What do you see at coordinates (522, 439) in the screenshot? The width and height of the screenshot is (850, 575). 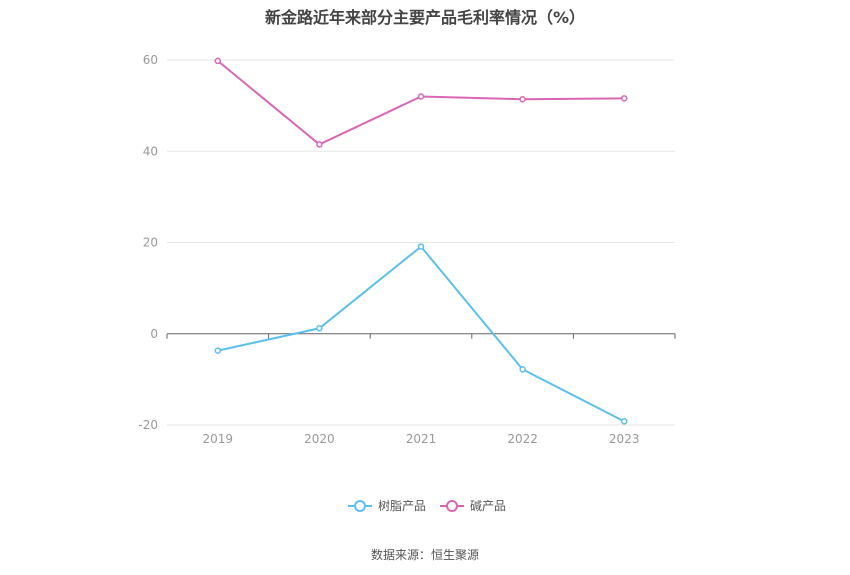 I see `x-tick-label: 2022` at bounding box center [522, 439].